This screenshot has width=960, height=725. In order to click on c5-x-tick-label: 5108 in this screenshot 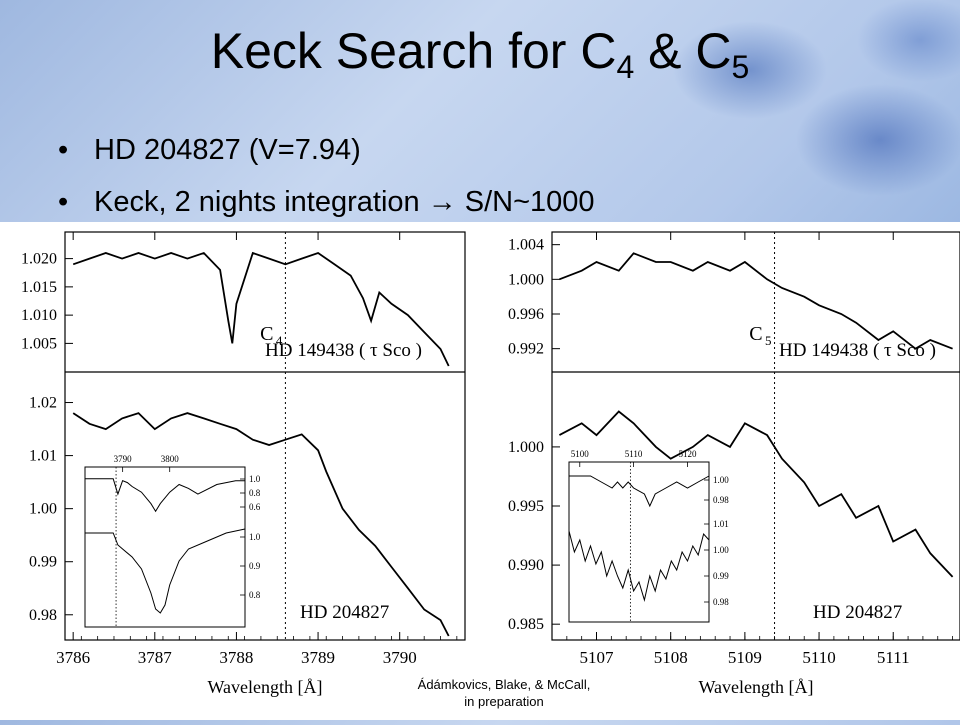, I will do `click(671, 657)`.